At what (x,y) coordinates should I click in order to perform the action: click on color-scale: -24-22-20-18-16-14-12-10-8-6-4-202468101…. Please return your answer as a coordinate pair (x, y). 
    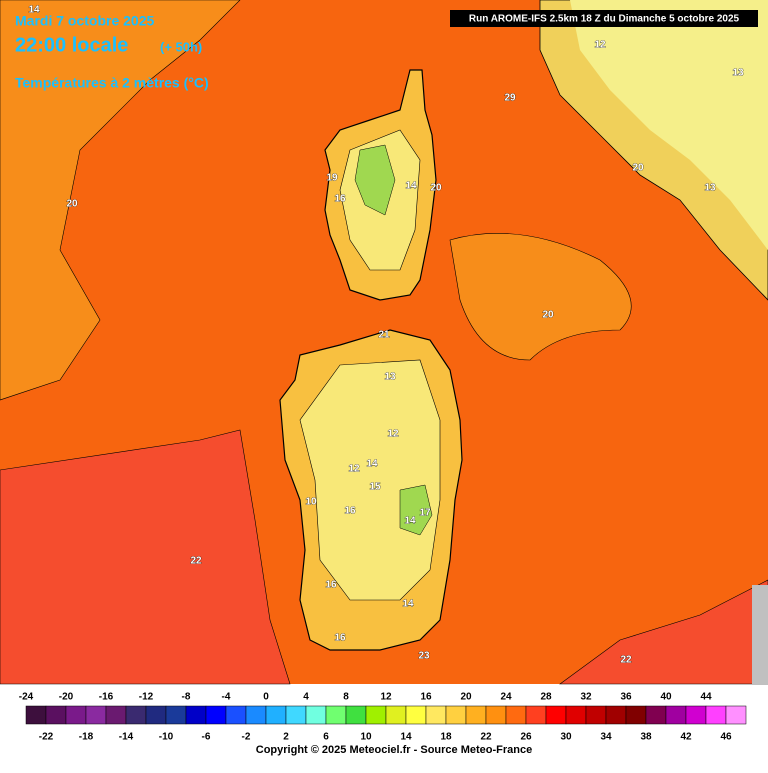
    Looking at the image, I should click on (383, 717).